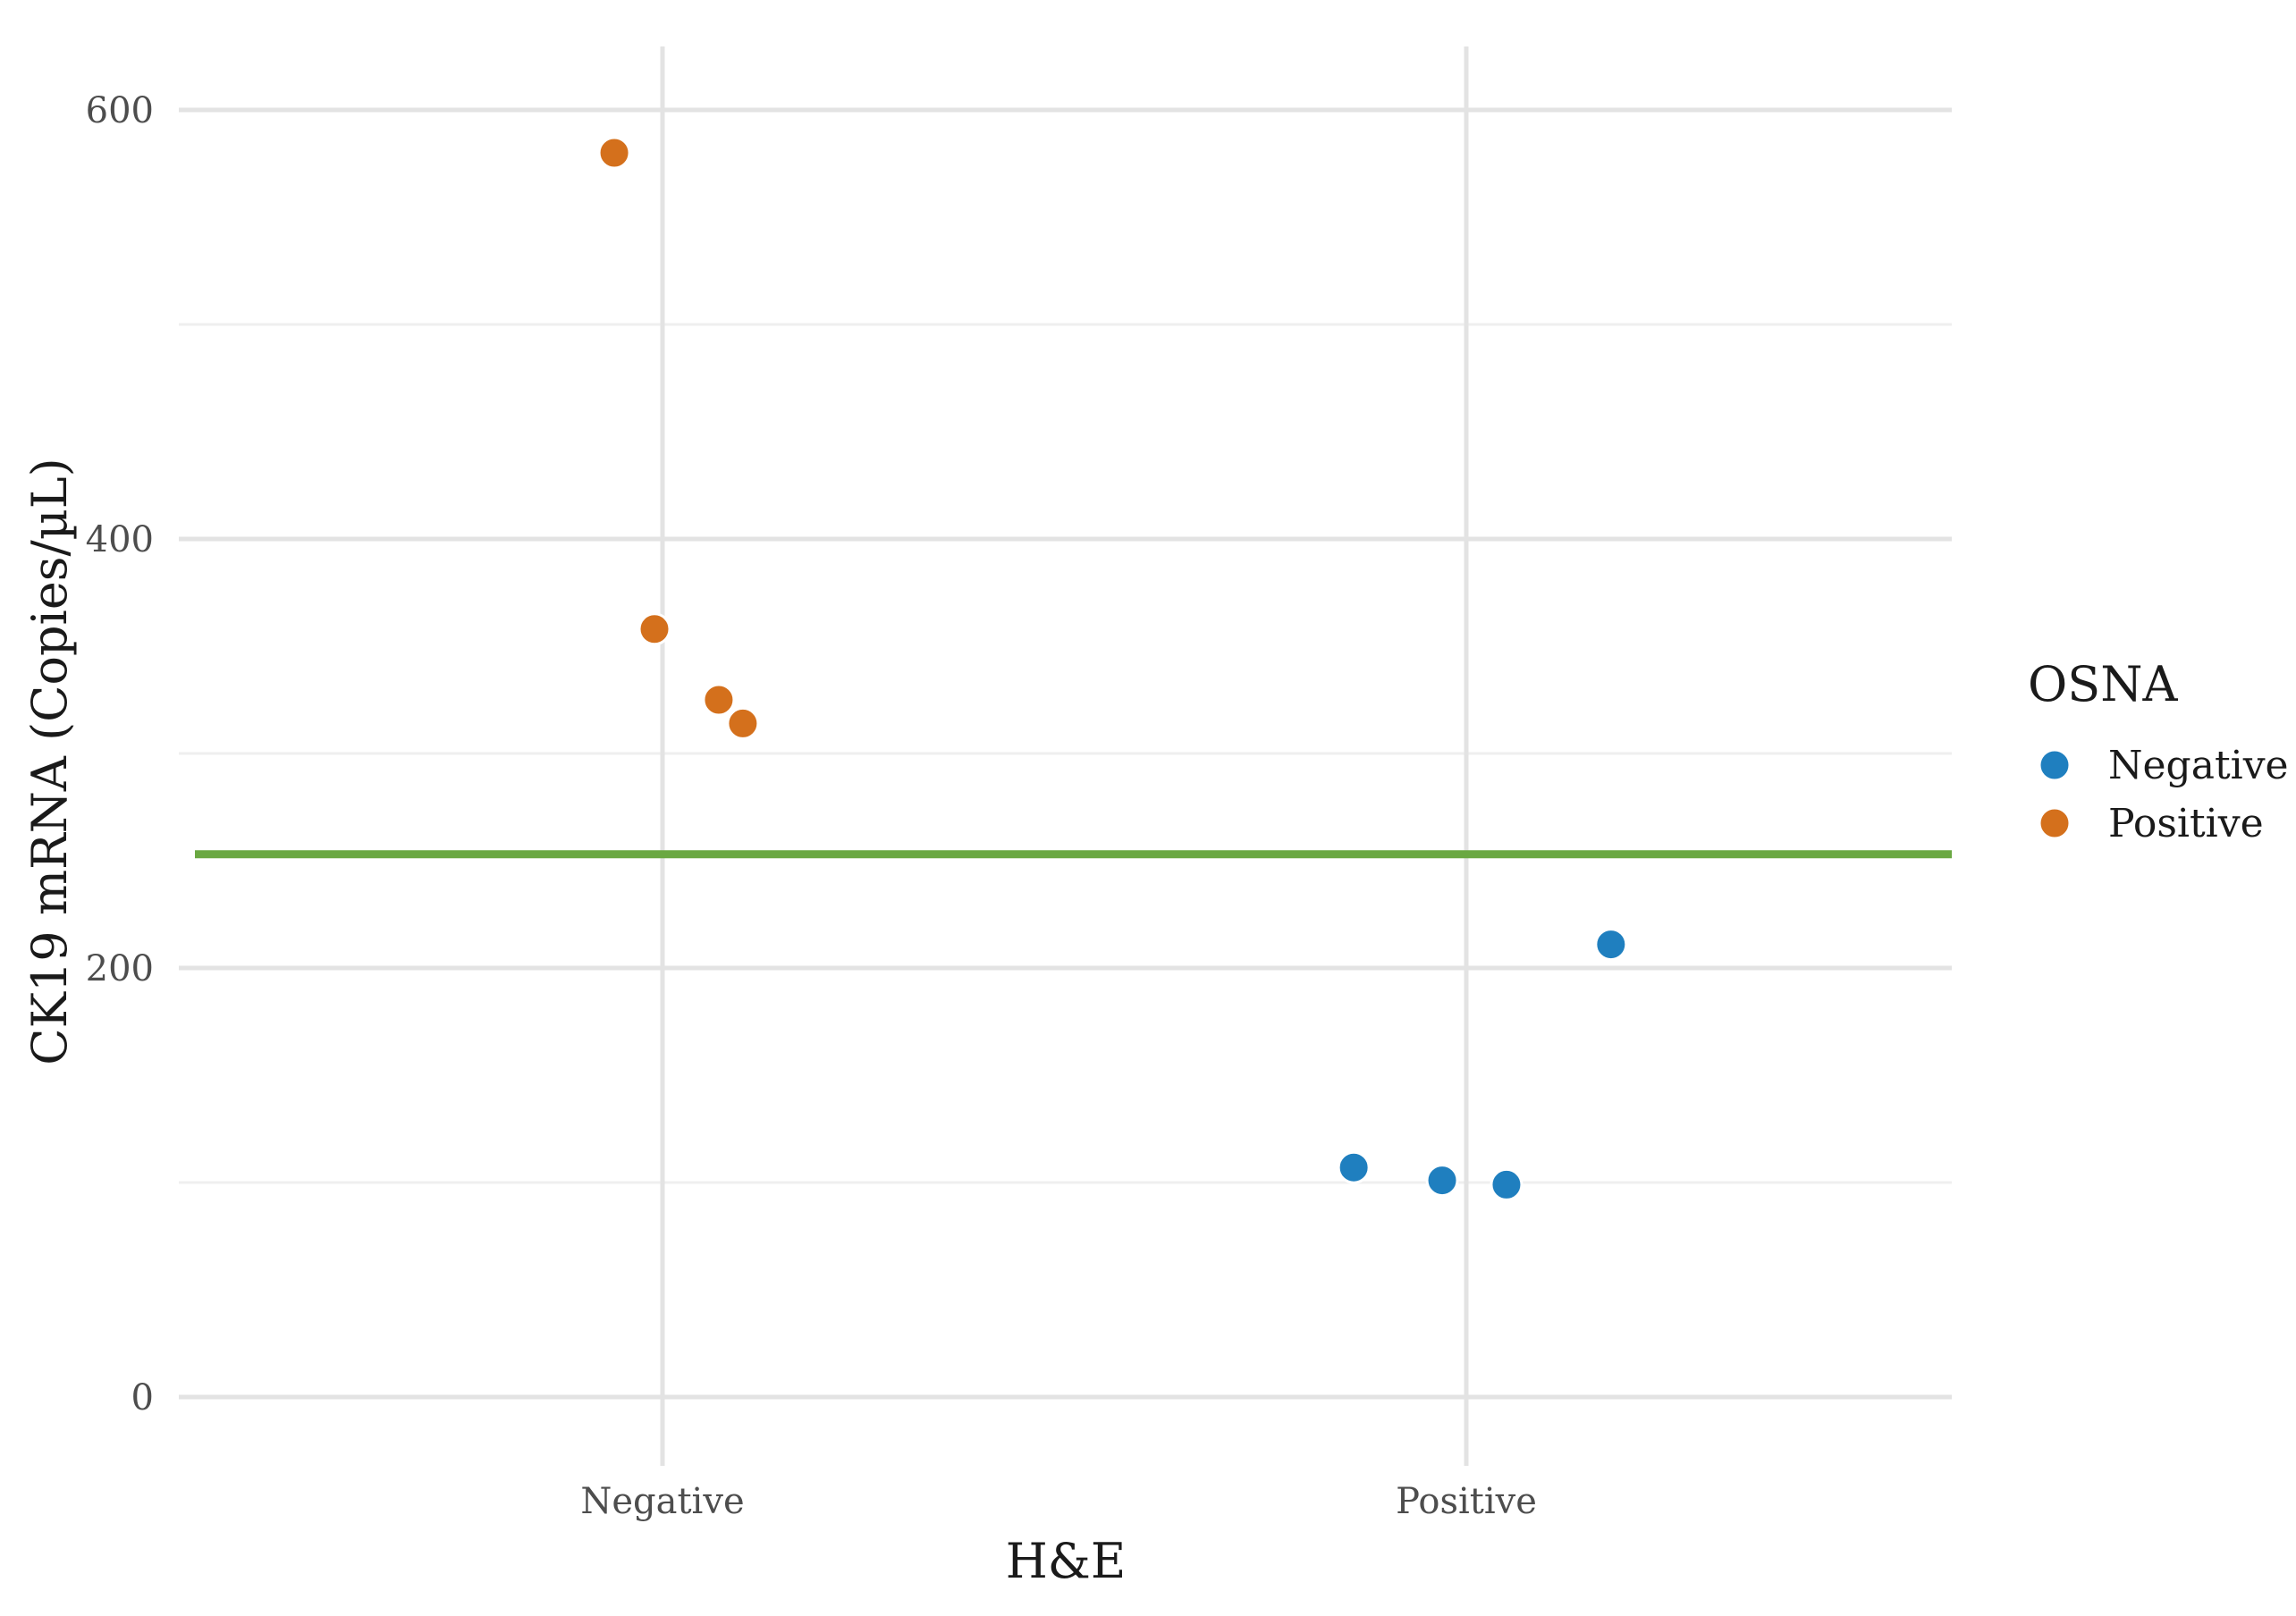 This screenshot has height=1616, width=2296. Describe the element at coordinates (120, 754) in the screenshot. I see `y-axis-ticks: 0 200 400 600` at that location.